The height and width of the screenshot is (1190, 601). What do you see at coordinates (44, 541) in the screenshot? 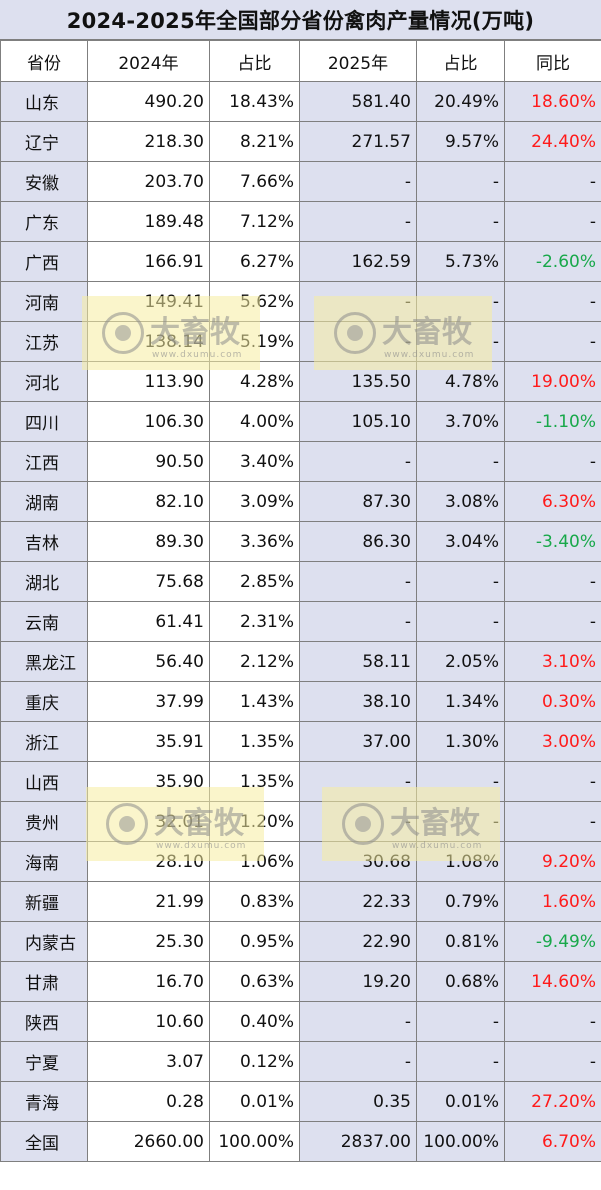
I see `cell-province: 吉林` at bounding box center [44, 541].